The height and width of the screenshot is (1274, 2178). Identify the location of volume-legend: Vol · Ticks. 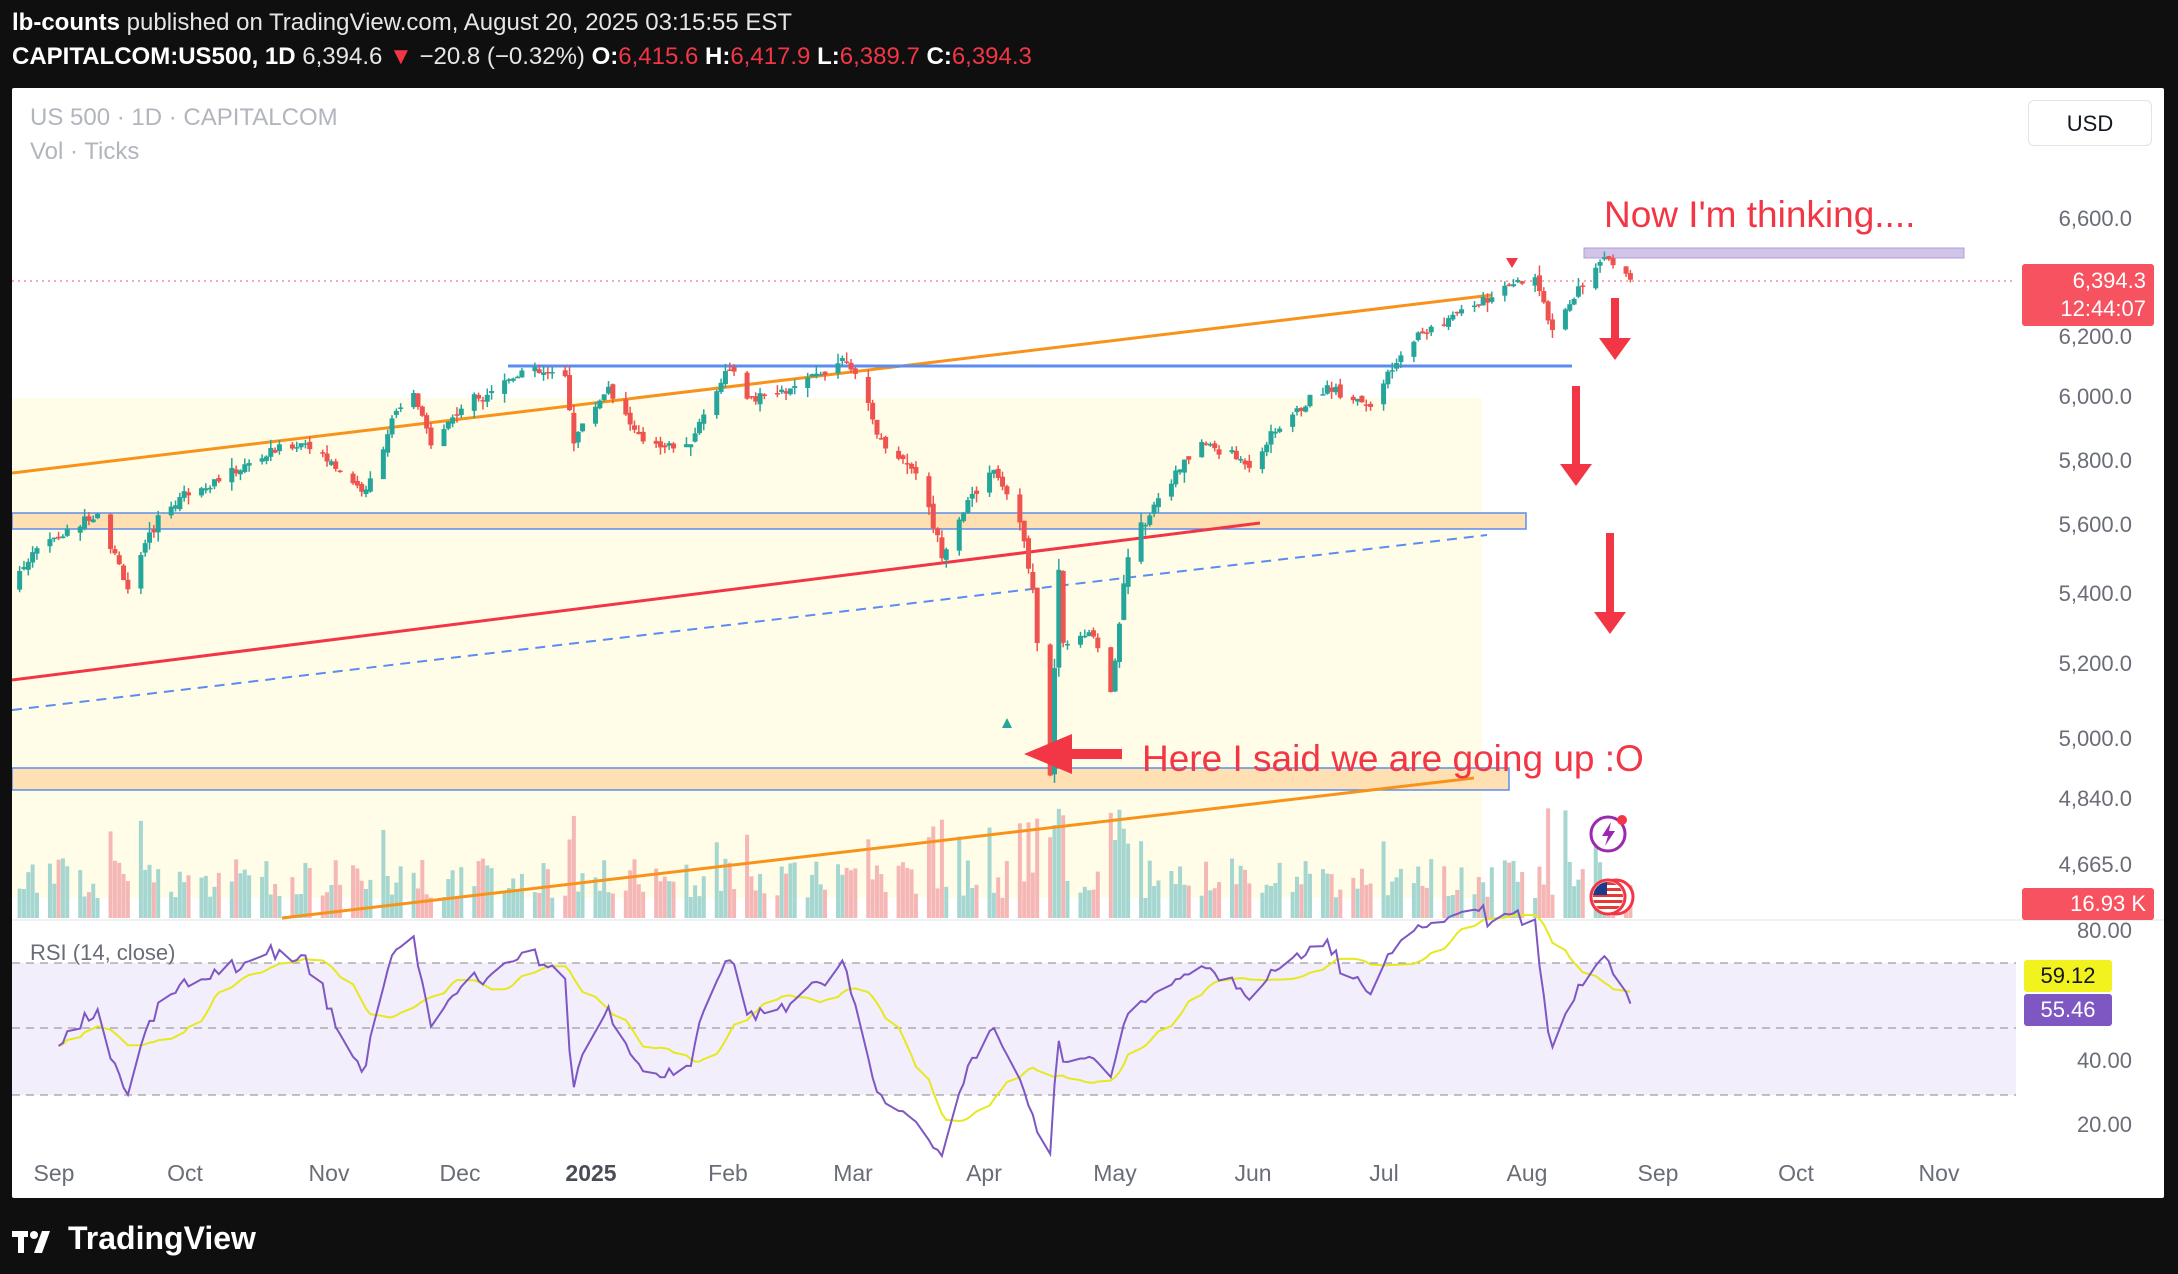
(85, 151).